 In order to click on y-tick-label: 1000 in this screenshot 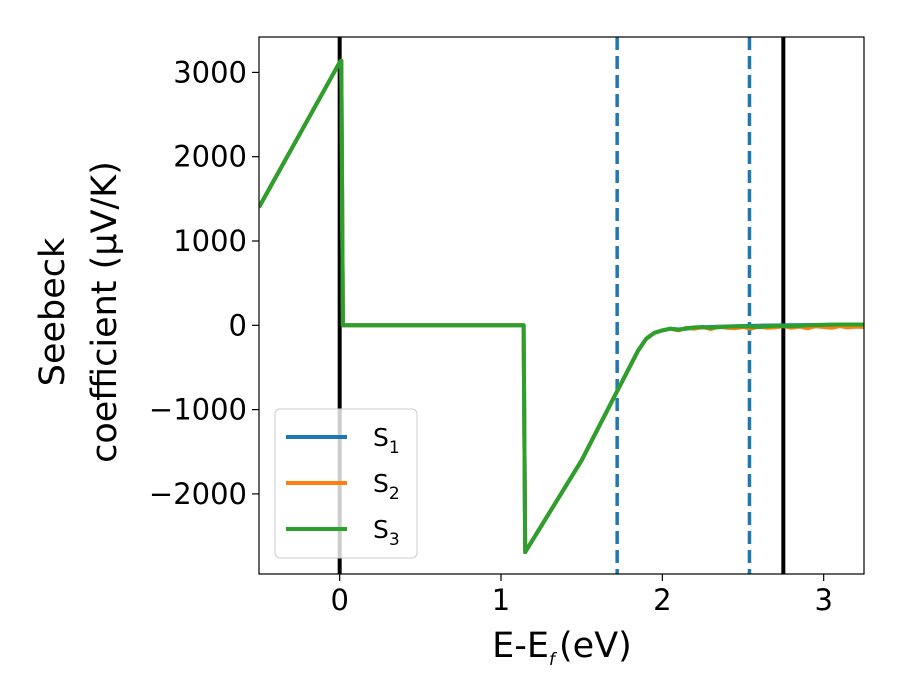, I will do `click(210, 241)`.